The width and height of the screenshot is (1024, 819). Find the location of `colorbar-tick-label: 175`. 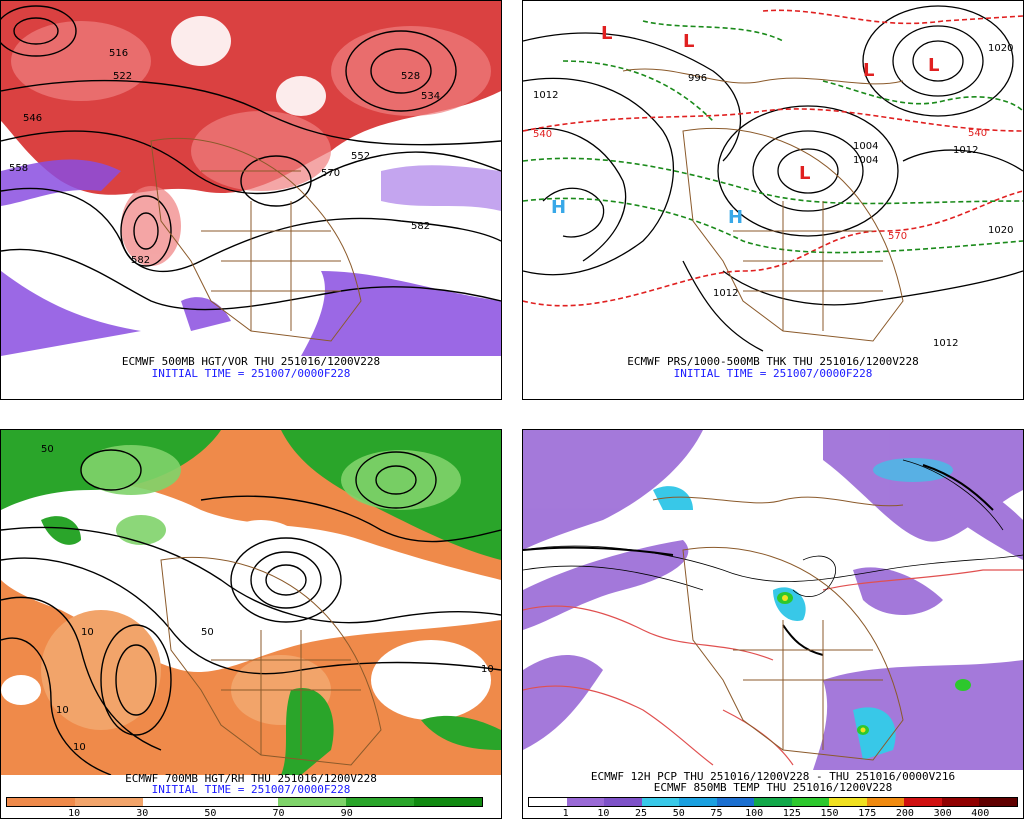

colorbar-tick-label: 175 is located at coordinates (867, 813).